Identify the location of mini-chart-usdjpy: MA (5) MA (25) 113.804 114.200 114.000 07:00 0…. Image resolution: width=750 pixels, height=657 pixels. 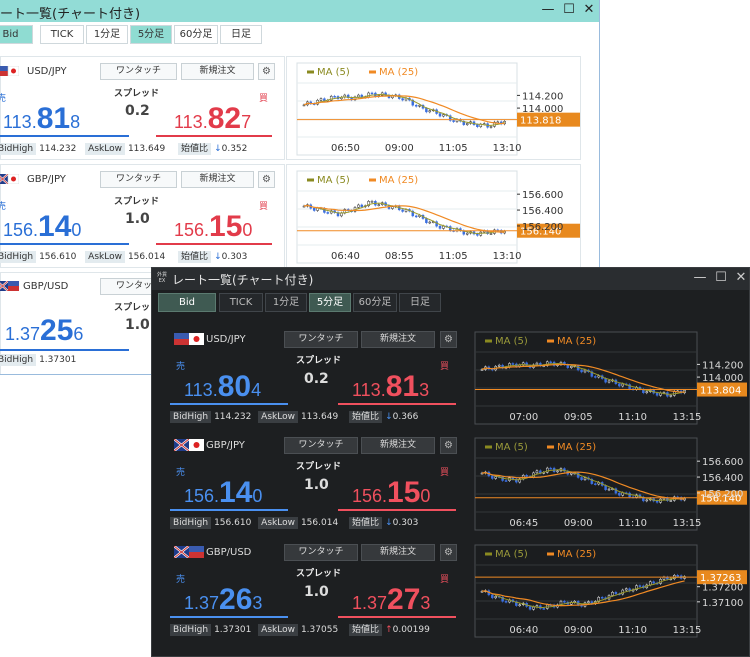
(611, 379).